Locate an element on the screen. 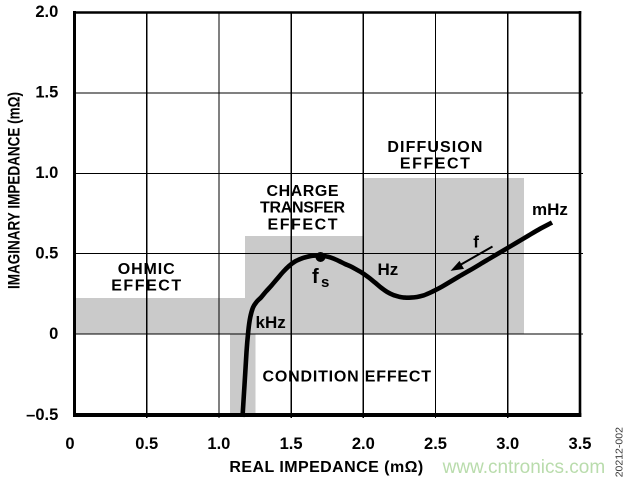 This screenshot has width=627, height=483. svg-text: CONDITION EFFECT is located at coordinates (347, 377).